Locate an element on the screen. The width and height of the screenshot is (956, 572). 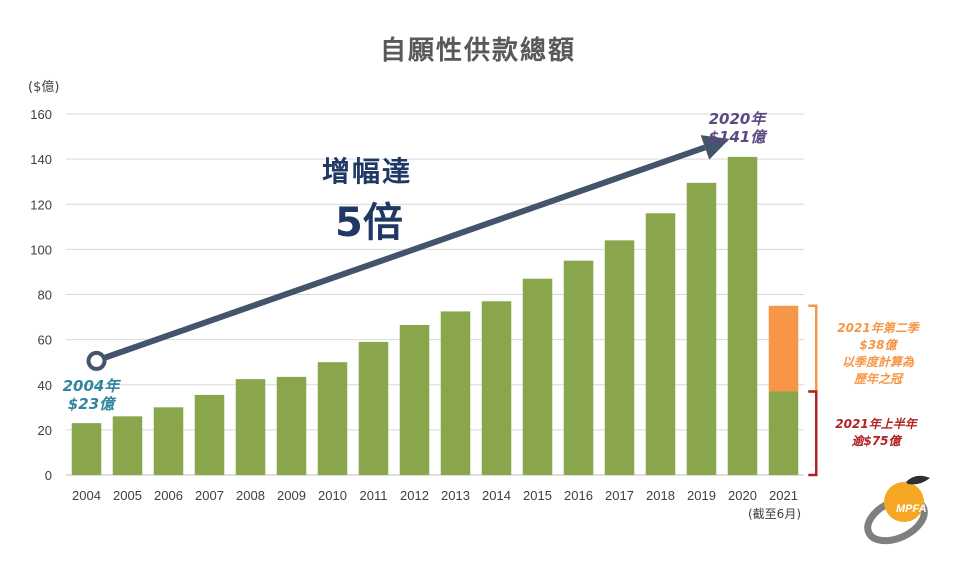
y-tick-label: 80 is located at coordinates (45, 295).